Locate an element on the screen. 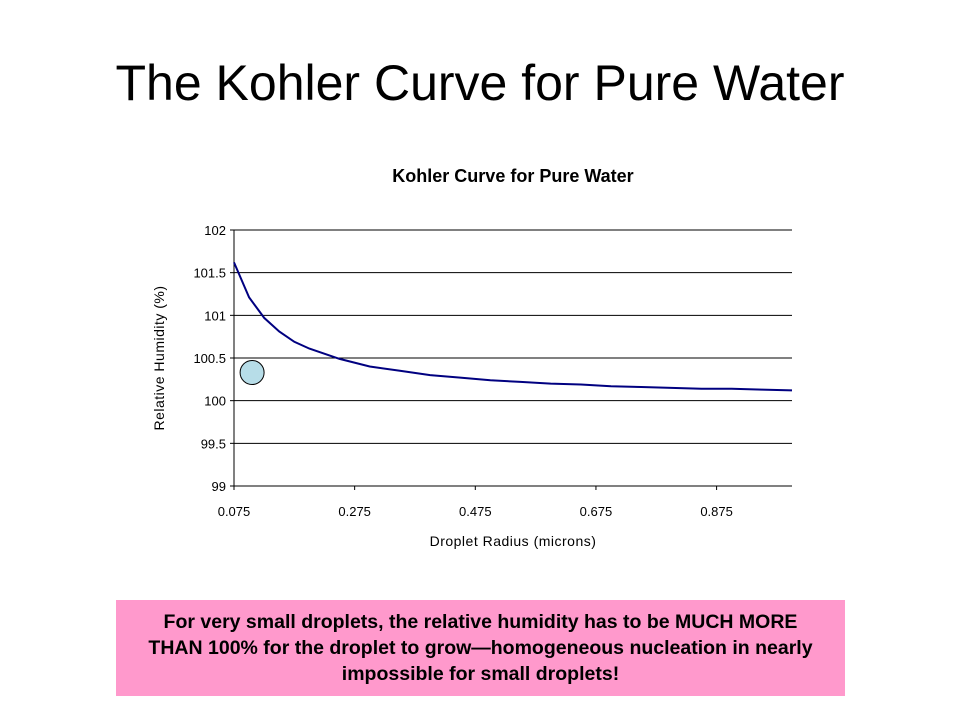 Image resolution: width=960 pixels, height=720 pixels. slide-title: The Kohler Curve for Pure Water is located at coordinates (480, 83).